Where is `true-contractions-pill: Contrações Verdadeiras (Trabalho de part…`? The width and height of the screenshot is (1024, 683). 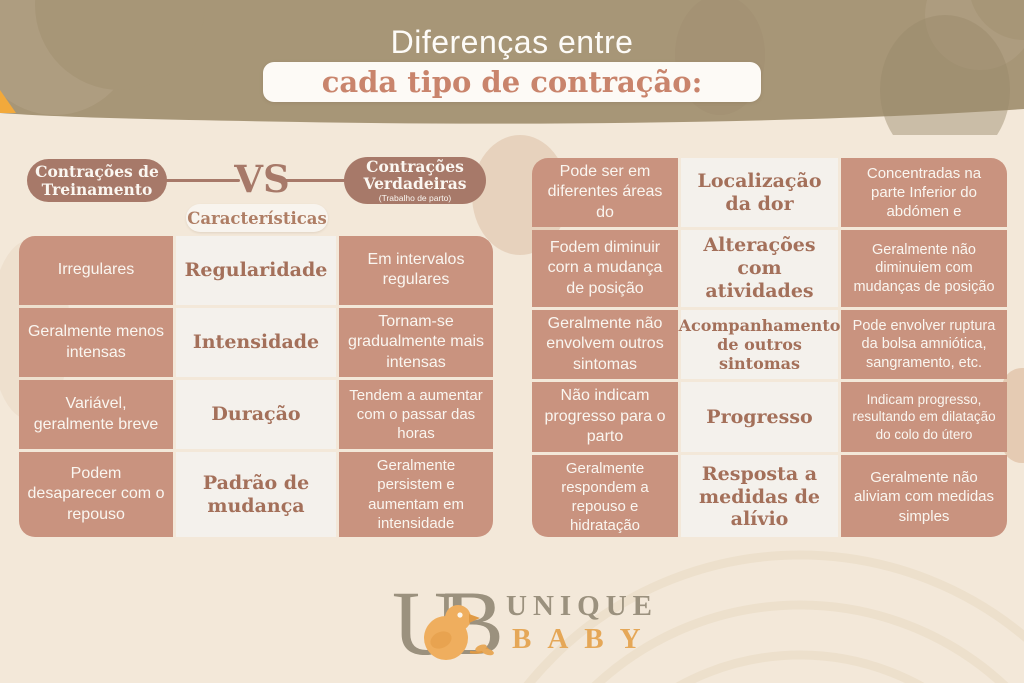 true-contractions-pill: Contrações Verdadeiras (Trabalho de part… is located at coordinates (415, 180).